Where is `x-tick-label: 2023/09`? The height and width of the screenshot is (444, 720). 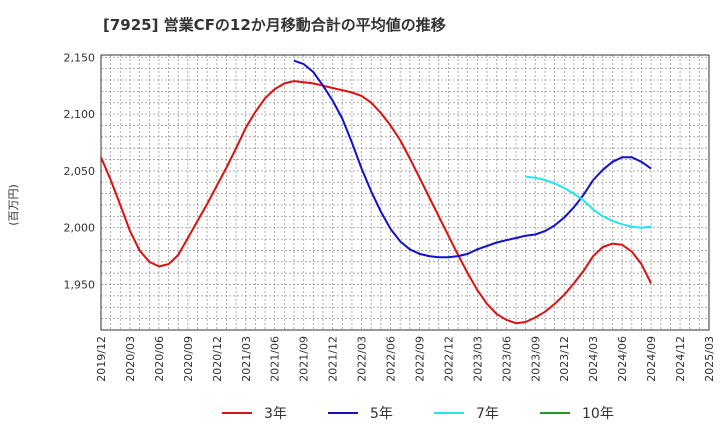
x-tick-label: 2023/09 is located at coordinates (535, 359).